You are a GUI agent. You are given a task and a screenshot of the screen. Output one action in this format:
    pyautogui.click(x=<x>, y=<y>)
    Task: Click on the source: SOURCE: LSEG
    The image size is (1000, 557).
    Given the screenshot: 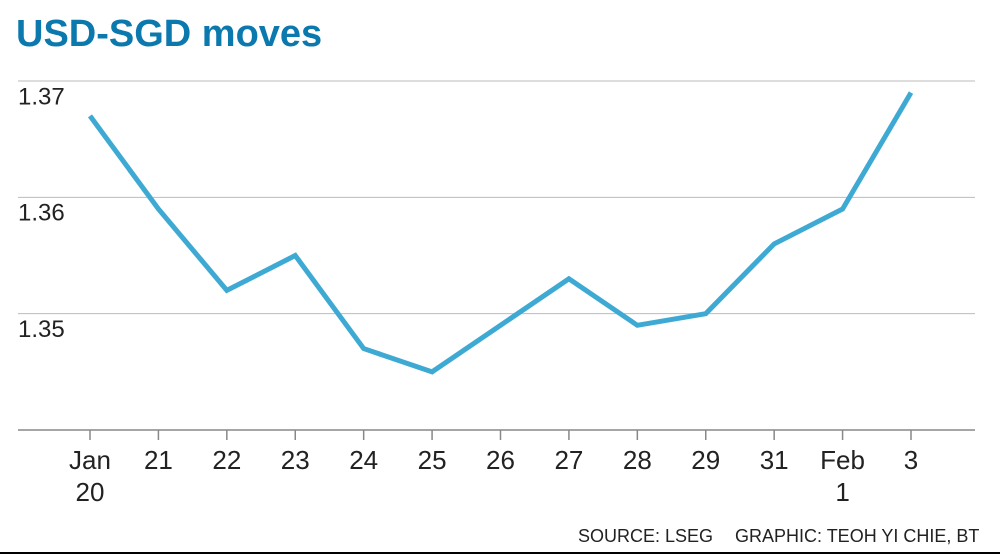 What is the action you would take?
    pyautogui.click(x=645, y=536)
    